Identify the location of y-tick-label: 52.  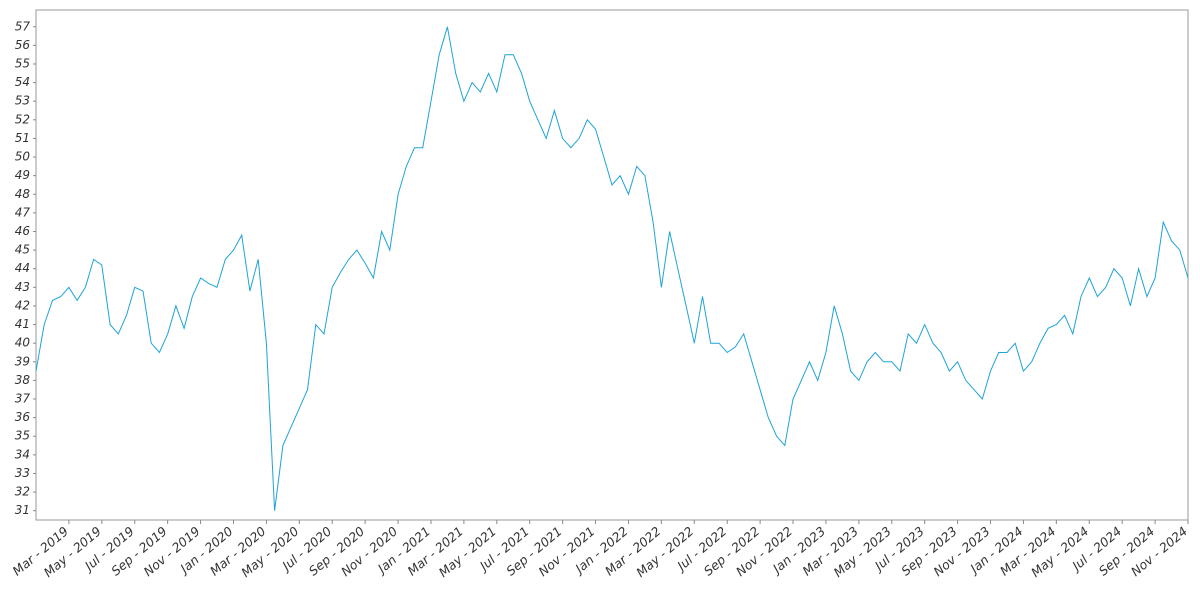
(22, 119).